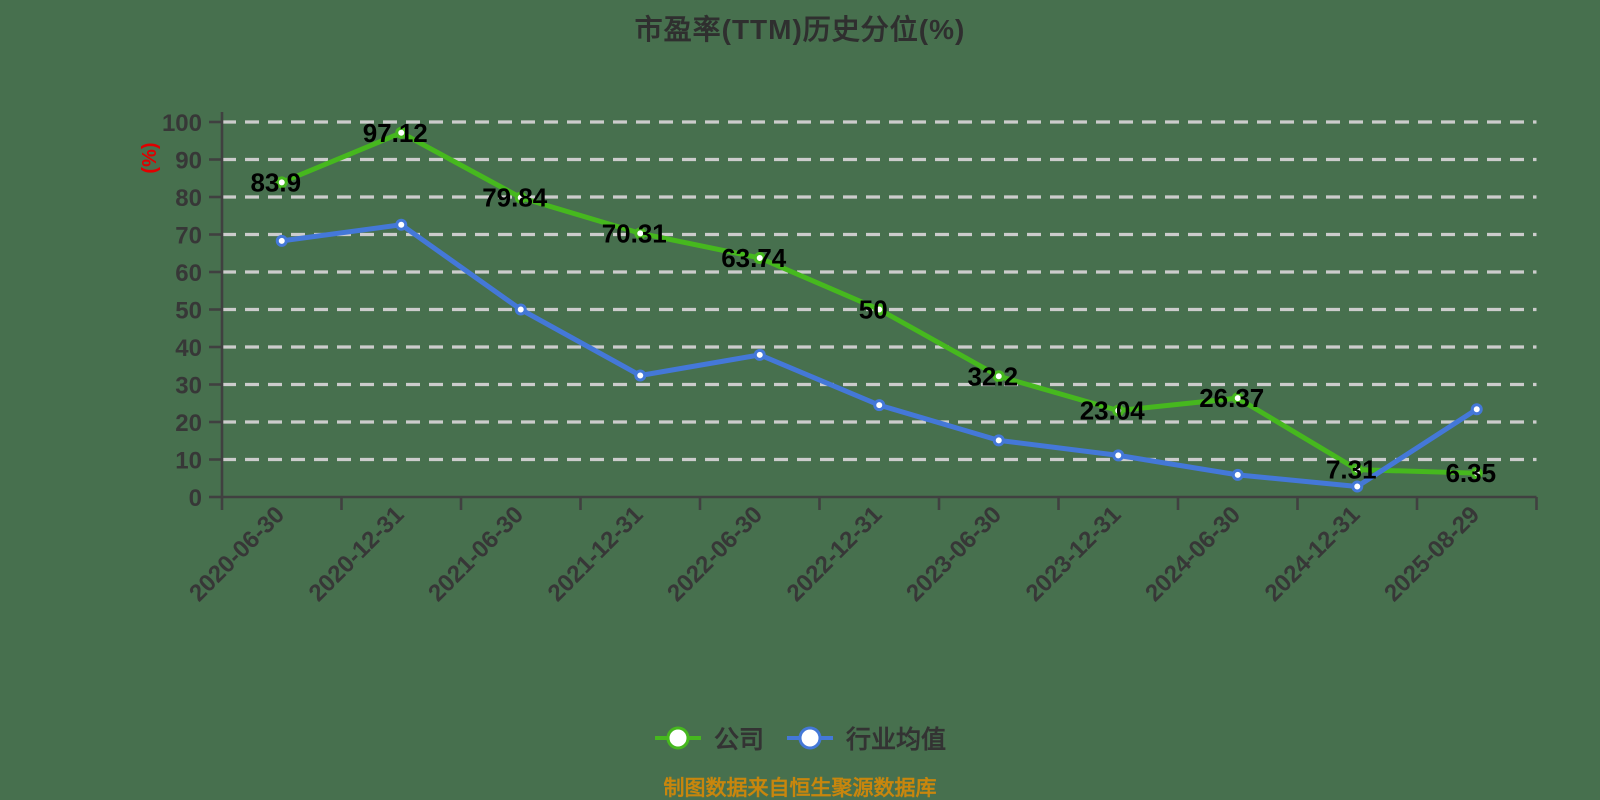 The width and height of the screenshot is (1600, 800). What do you see at coordinates (1113, 411) in the screenshot?
I see `svg-text: 23.04` at bounding box center [1113, 411].